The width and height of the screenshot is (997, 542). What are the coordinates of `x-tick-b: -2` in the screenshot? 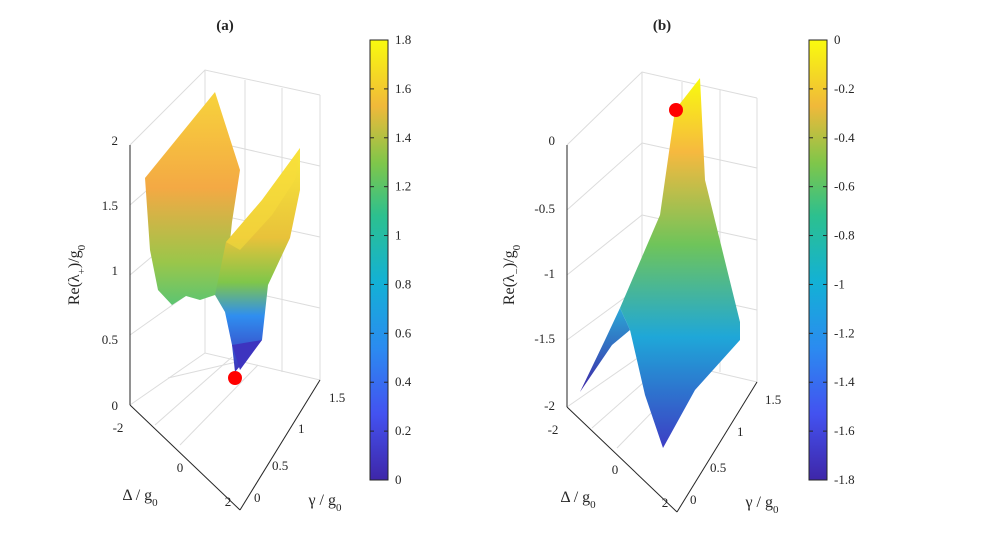 It's located at (553, 429).